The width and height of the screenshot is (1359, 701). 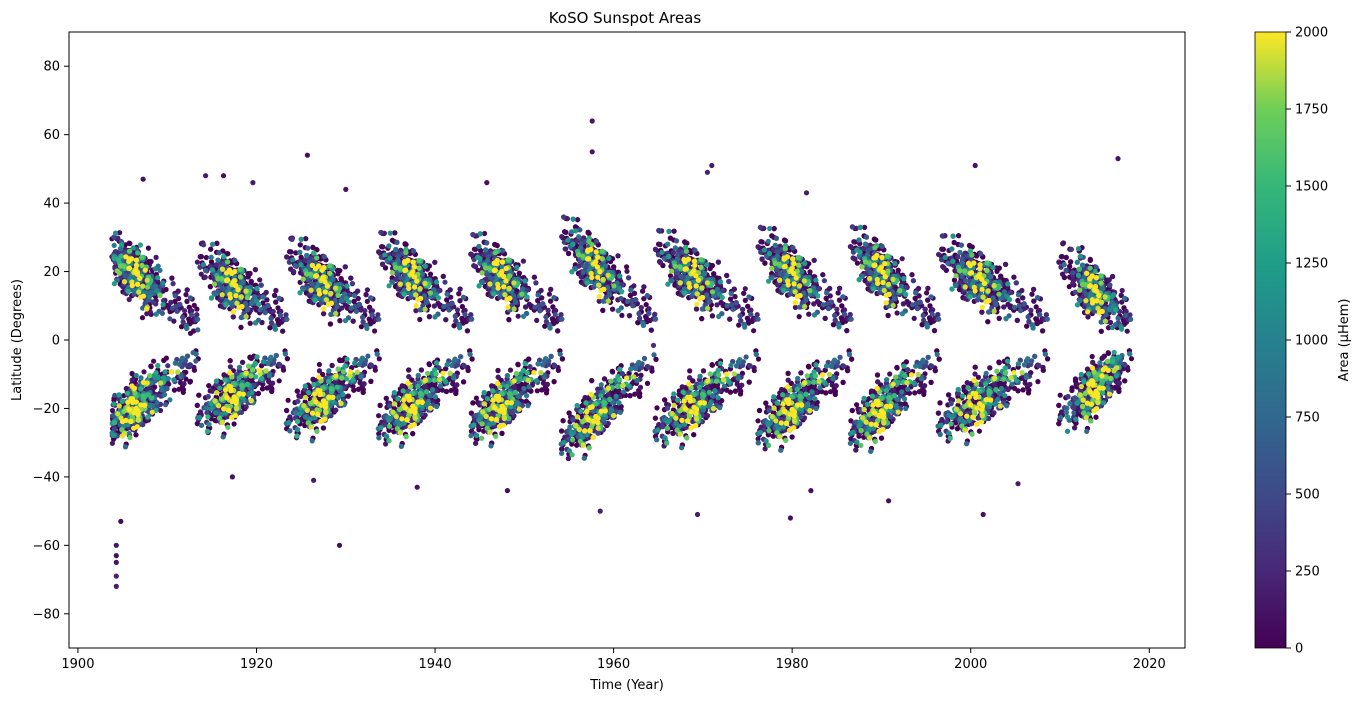 What do you see at coordinates (625, 18) in the screenshot?
I see `chart-title: KoSO Sunspot Areas` at bounding box center [625, 18].